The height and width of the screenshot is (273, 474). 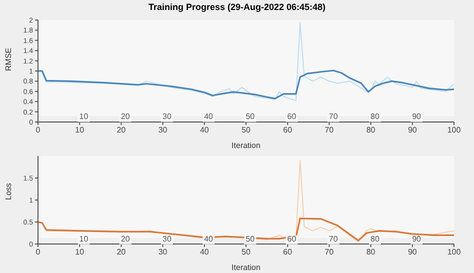 What do you see at coordinates (246, 85) in the screenshot?
I see `line-series` at bounding box center [246, 85].